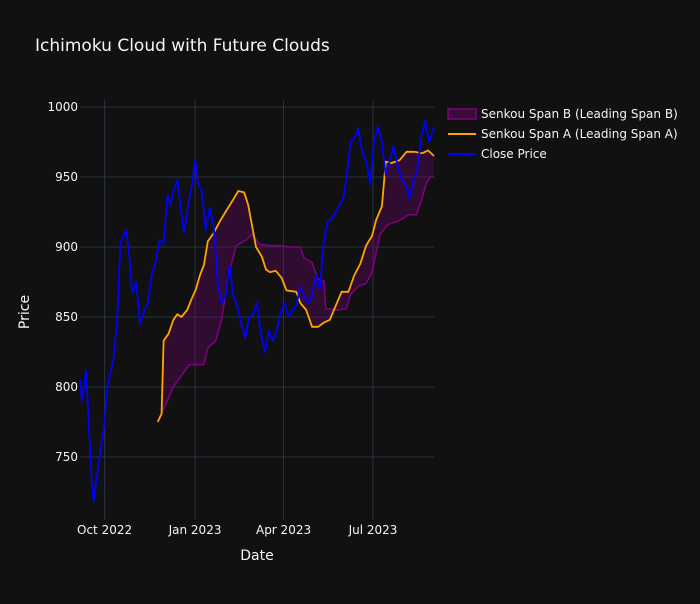 The height and width of the screenshot is (604, 700). I want to click on legend-label: Close Price, so click(514, 154).